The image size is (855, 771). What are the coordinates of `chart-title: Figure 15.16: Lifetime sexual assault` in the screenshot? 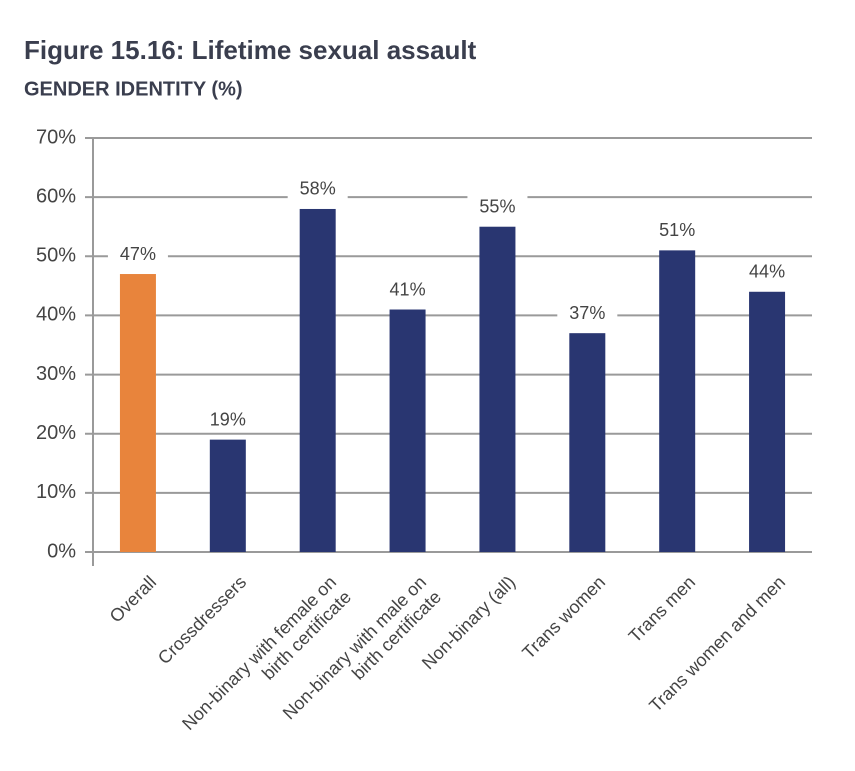 It's located at (250, 50).